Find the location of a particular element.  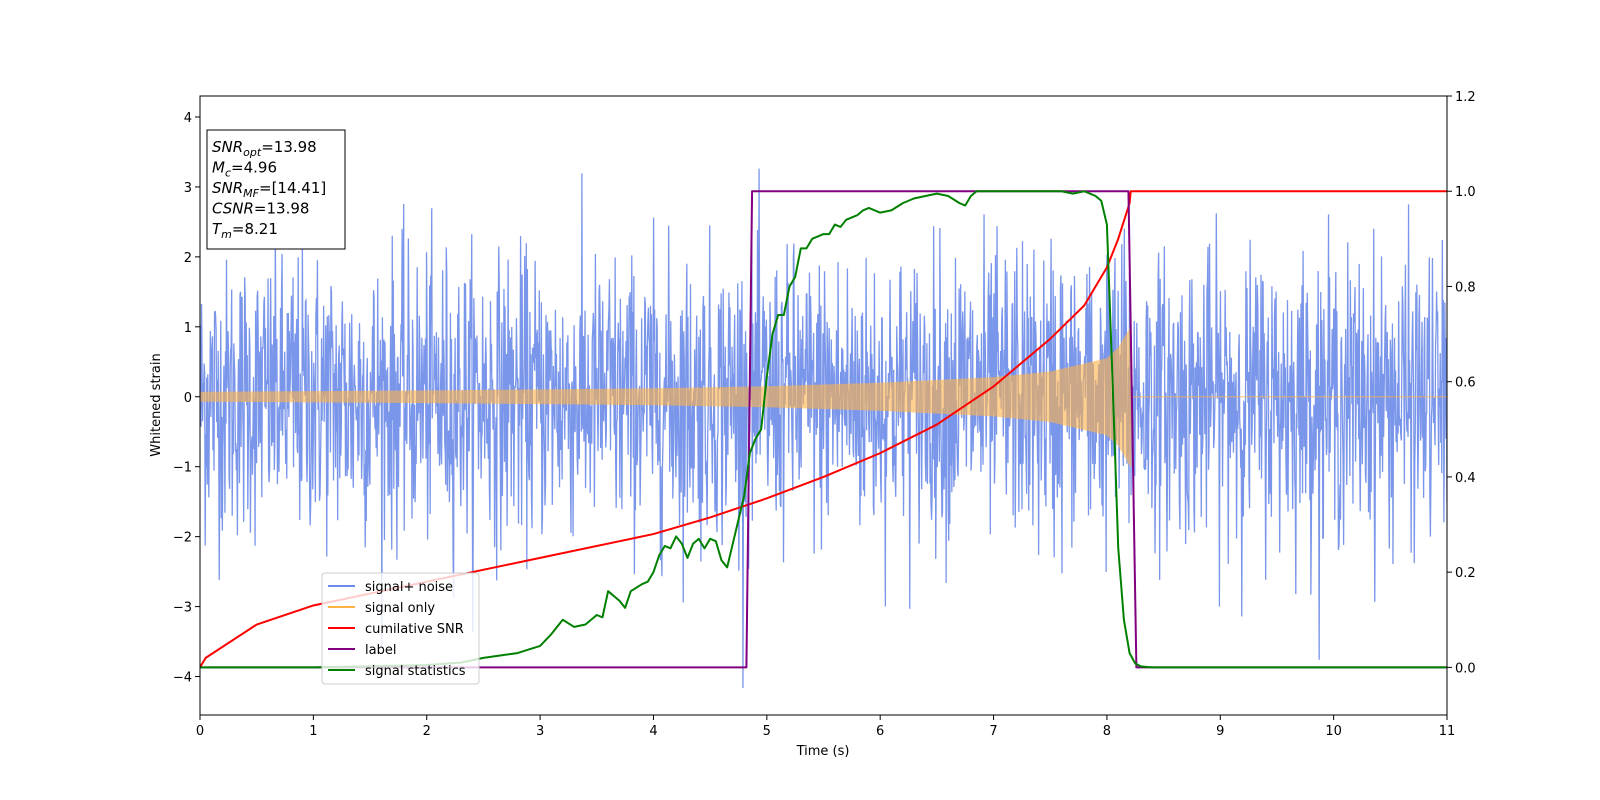

y-right-tick-label: 0.0 is located at coordinates (1465, 668).